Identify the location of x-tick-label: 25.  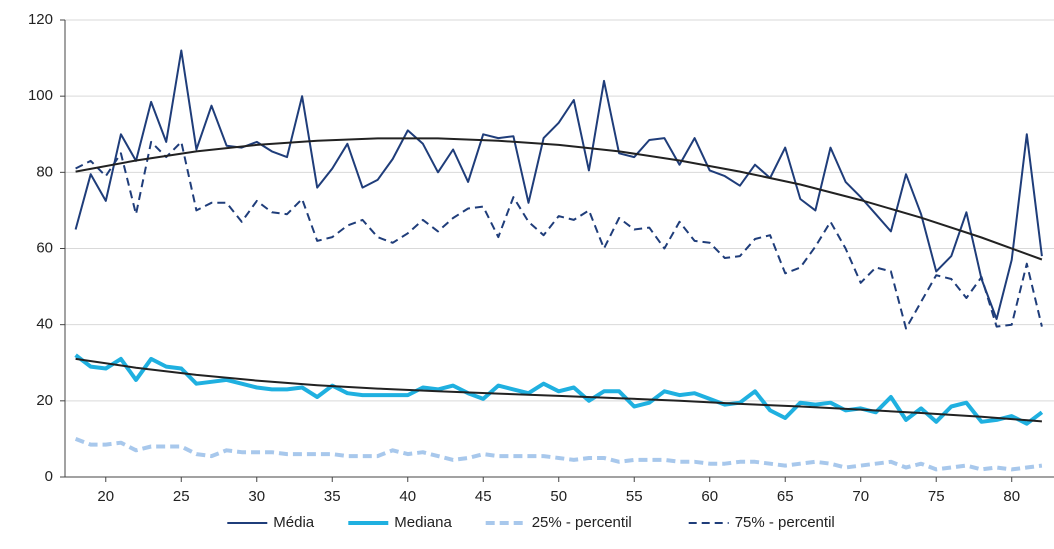
(181, 496).